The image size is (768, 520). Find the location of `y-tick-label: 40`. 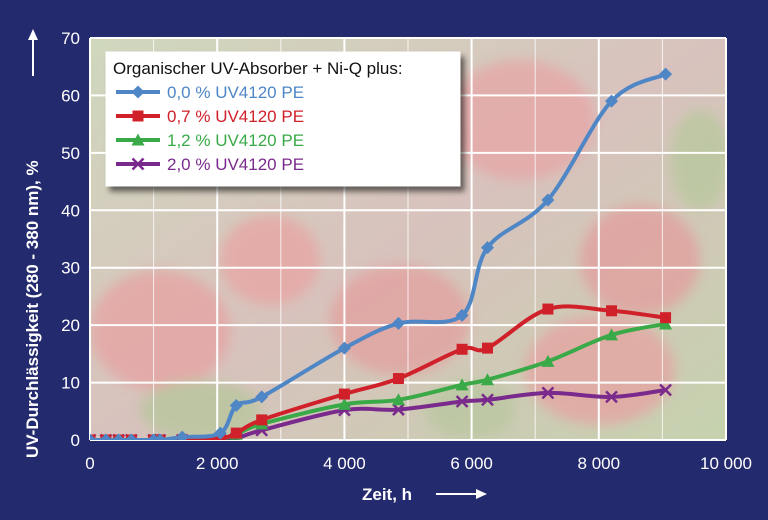

y-tick-label: 40 is located at coordinates (70, 210).